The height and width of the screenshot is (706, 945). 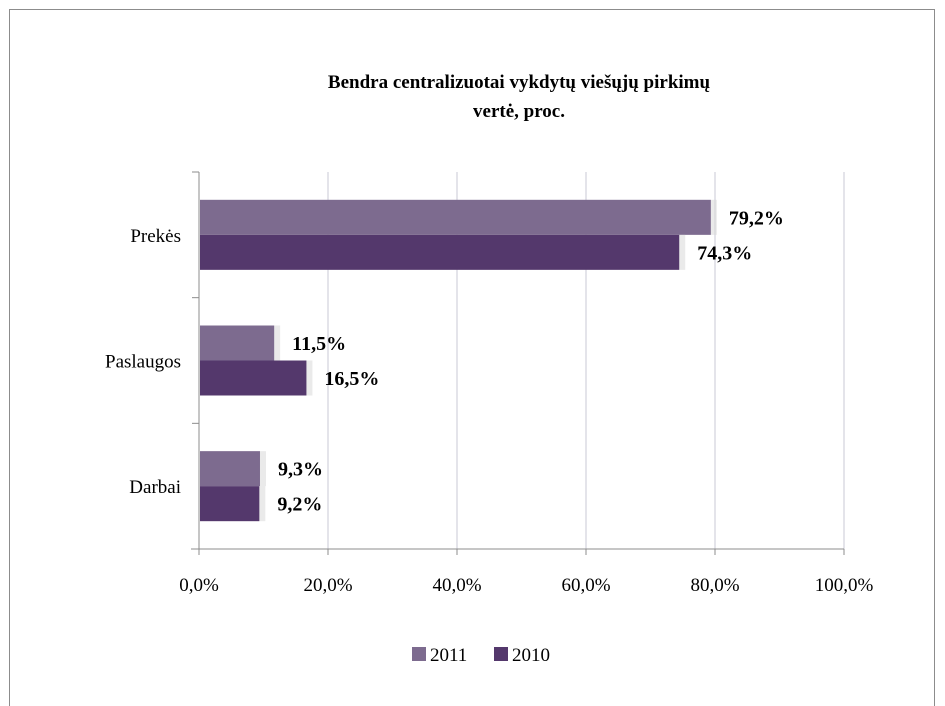 I want to click on x-tick-label: 20,0%, so click(x=327, y=585).